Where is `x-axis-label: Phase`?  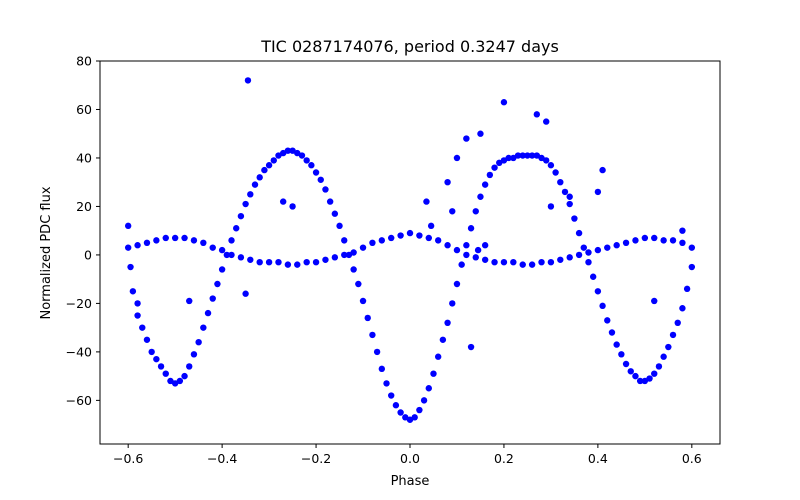
x-axis-label: Phase is located at coordinates (410, 481).